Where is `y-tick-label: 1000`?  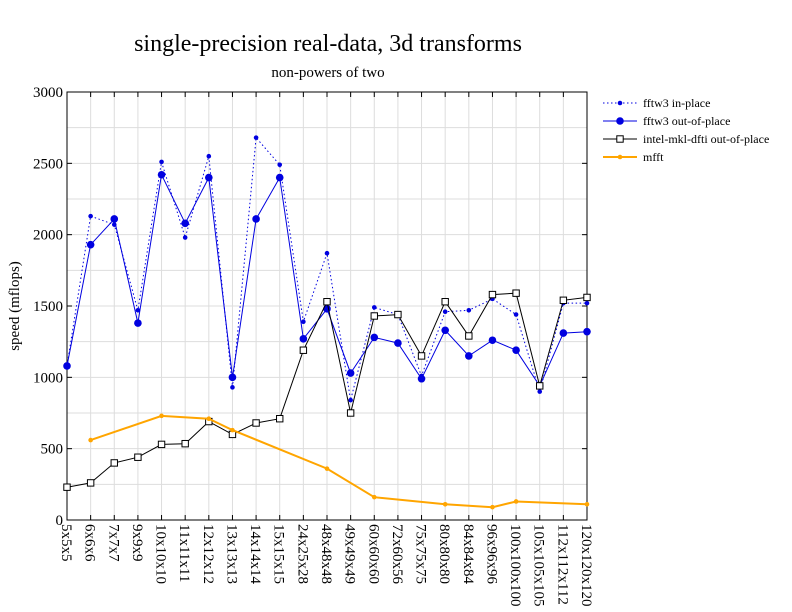 y-tick-label: 1000 is located at coordinates (48, 378).